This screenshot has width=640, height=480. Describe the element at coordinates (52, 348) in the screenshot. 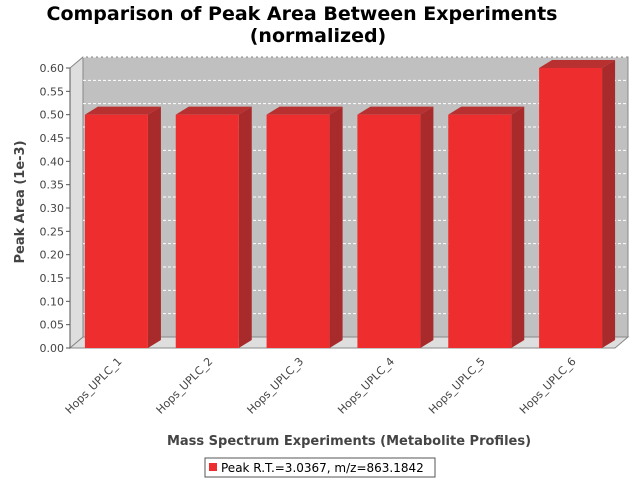

I see `y-tick-label: 0.00` at that location.